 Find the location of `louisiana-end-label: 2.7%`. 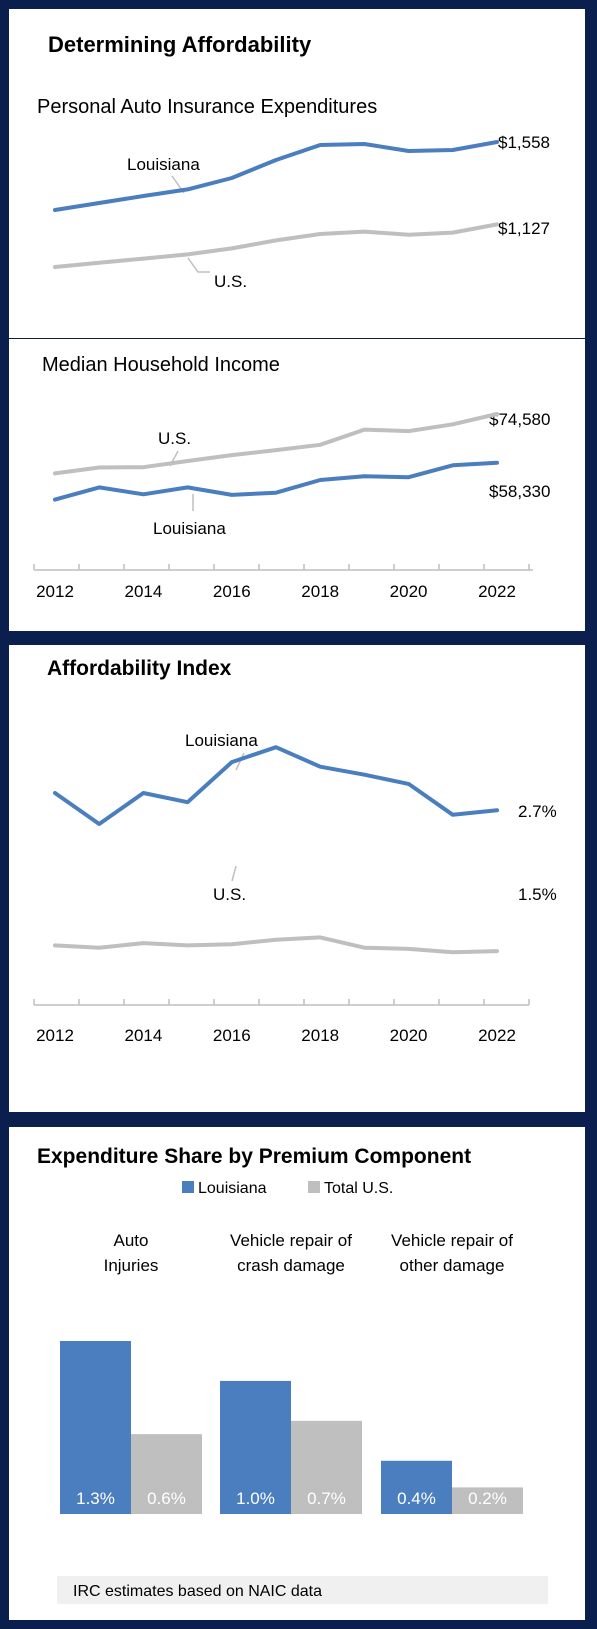

louisiana-end-label: 2.7% is located at coordinates (537, 811).